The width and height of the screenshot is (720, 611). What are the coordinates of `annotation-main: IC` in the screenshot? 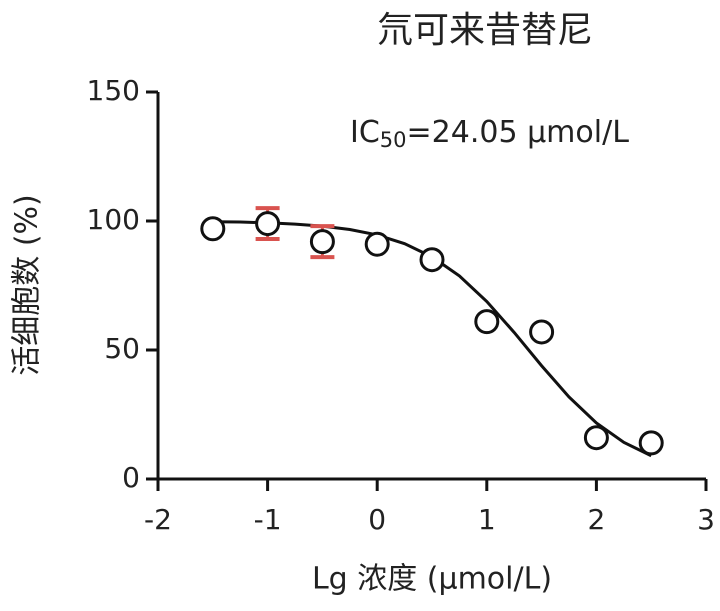 It's located at (365, 132).